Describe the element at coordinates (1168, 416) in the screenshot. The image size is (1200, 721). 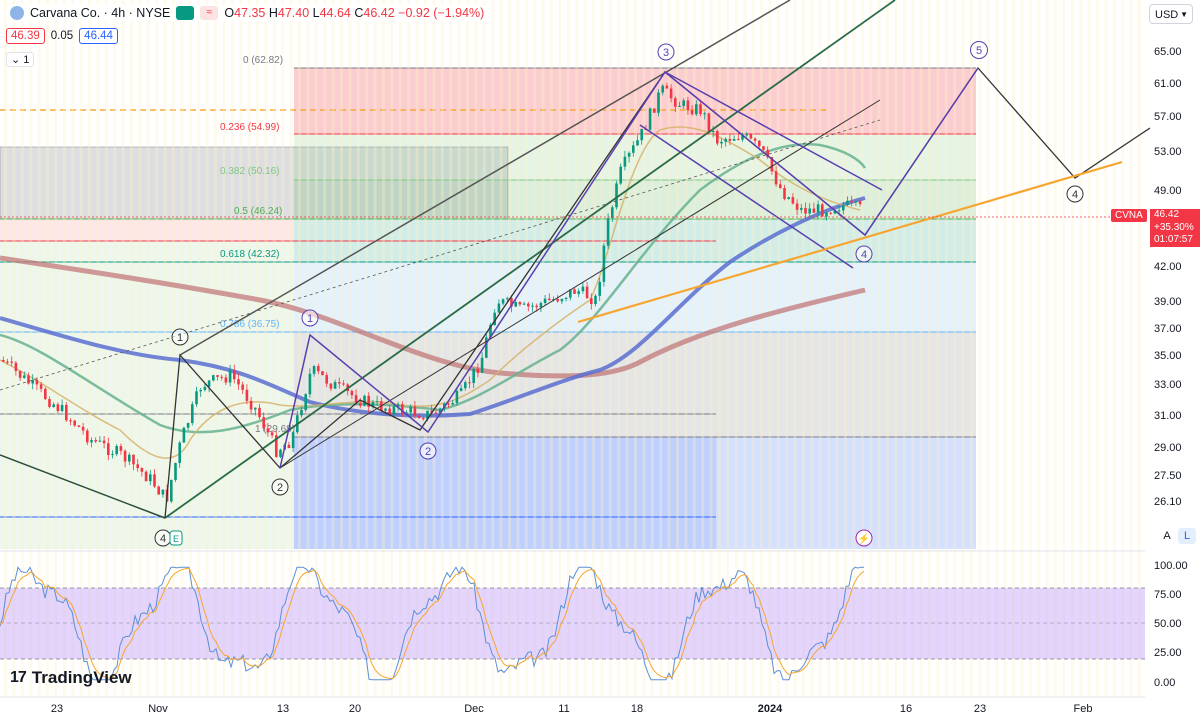
I see `price-axis-label: 31.00` at that location.